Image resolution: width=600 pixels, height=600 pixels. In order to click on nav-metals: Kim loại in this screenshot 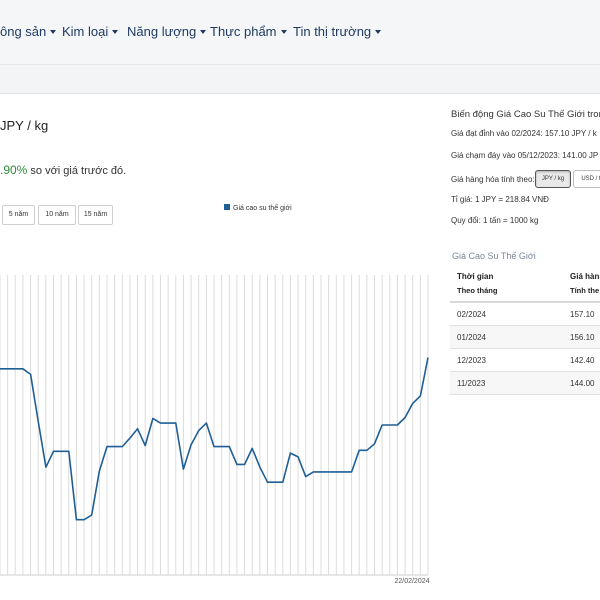, I will do `click(90, 31)`.